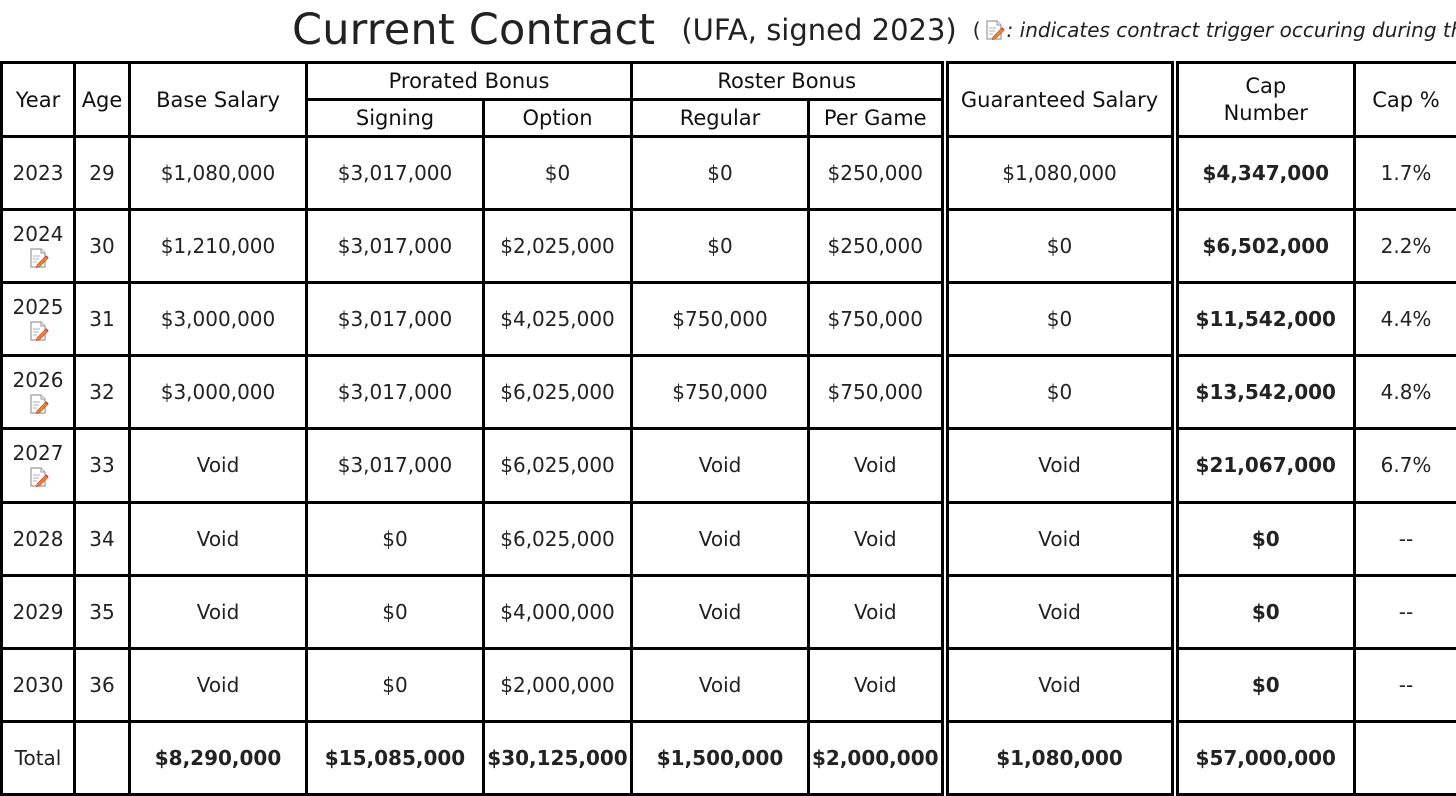  What do you see at coordinates (877, 319) in the screenshot?
I see `per-game-cell: $750,000` at bounding box center [877, 319].